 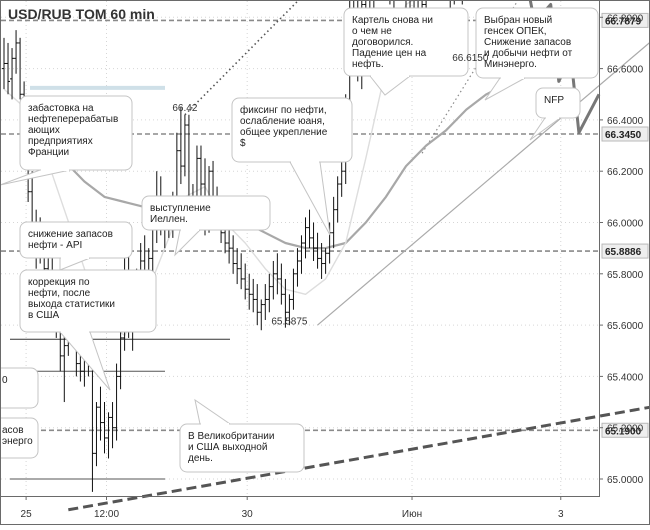 What do you see at coordinates (561, 514) in the screenshot?
I see `x-tick-label: 3` at bounding box center [561, 514].